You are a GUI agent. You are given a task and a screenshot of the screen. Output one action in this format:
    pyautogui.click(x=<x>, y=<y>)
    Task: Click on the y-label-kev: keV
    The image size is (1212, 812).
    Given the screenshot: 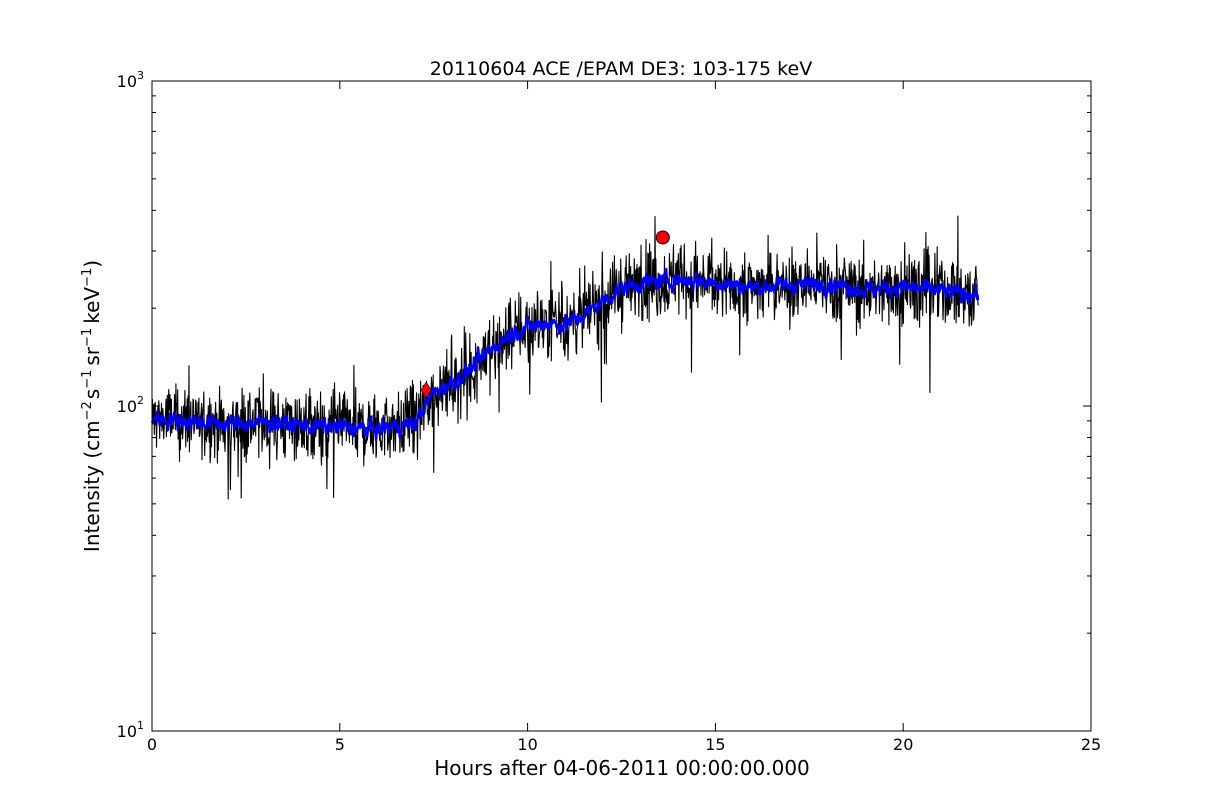 What is the action you would take?
    pyautogui.click(x=92, y=305)
    